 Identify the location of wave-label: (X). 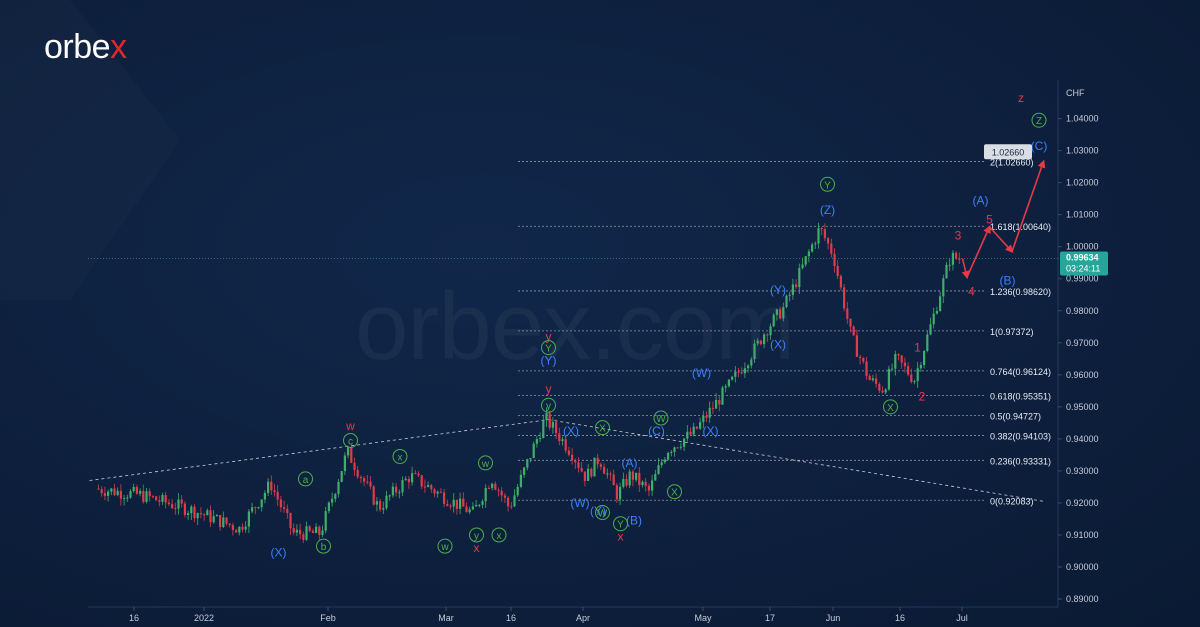
(711, 431).